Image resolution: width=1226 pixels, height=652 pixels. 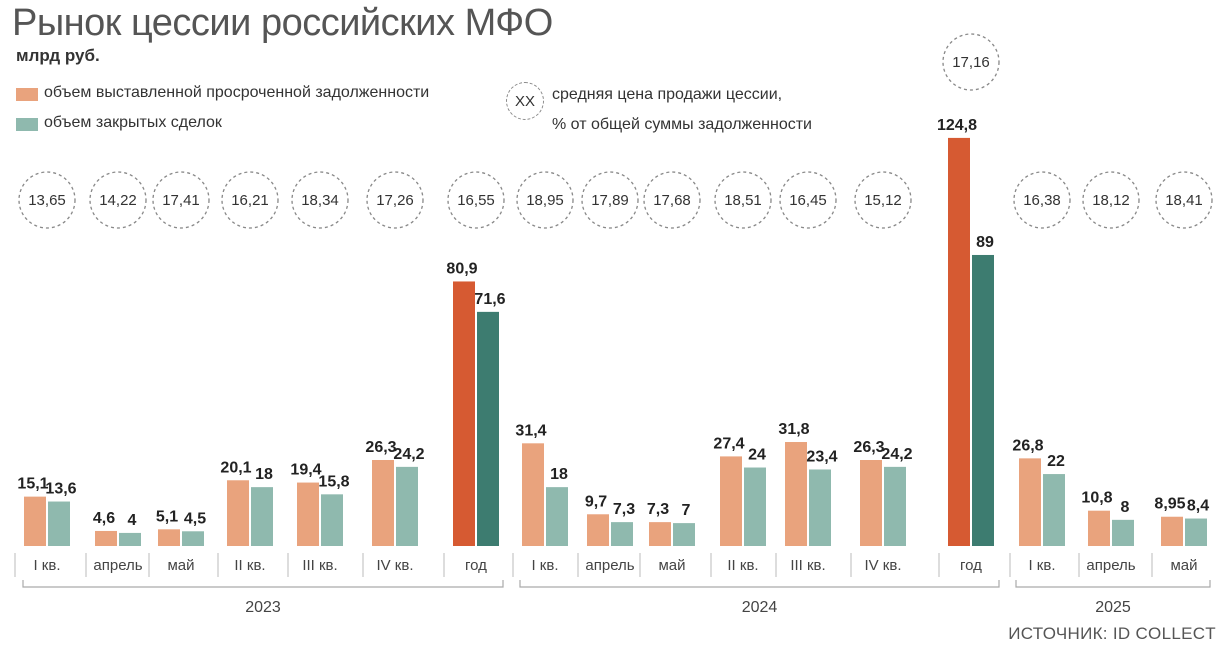 I want to click on price-label: 18,95, so click(x=545, y=200).